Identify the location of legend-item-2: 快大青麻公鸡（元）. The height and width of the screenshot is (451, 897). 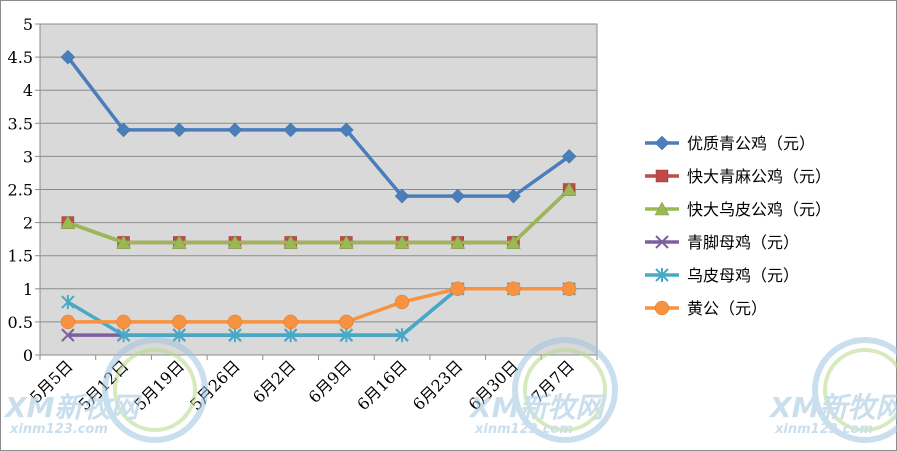
(738, 176).